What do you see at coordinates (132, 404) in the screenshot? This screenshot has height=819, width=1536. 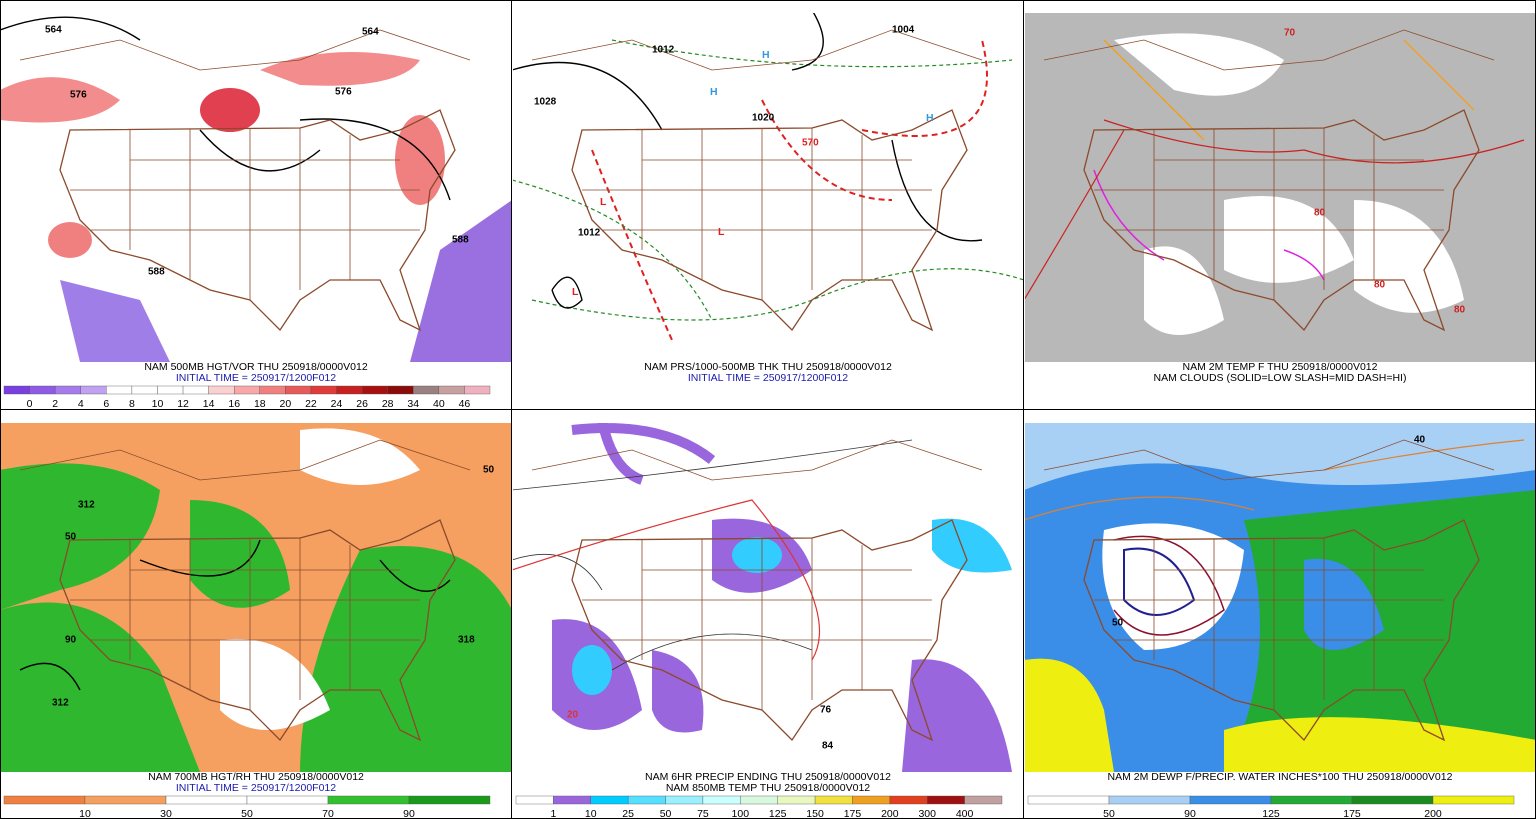 I see `colorbar-label: 8` at bounding box center [132, 404].